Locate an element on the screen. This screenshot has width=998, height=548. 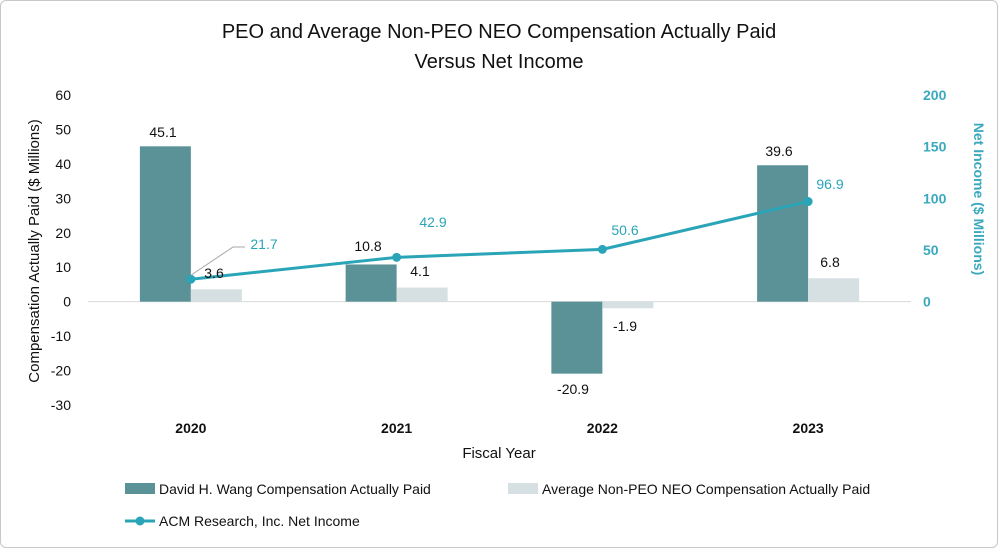
bar-non-peo-2022 is located at coordinates (628, 305).